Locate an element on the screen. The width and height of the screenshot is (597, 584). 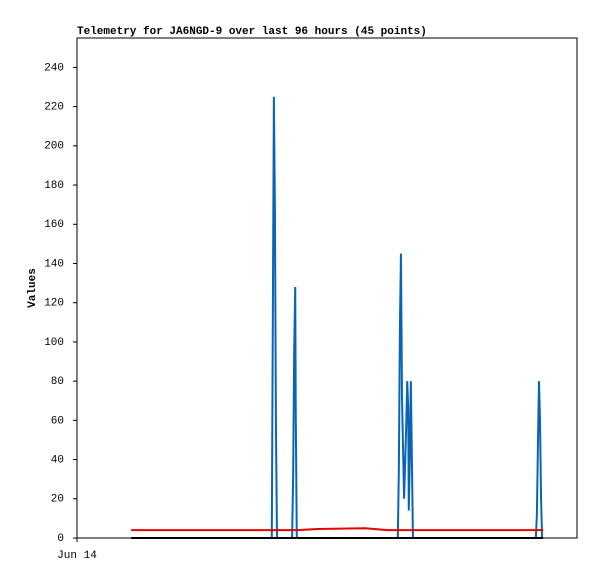
y-tick-label: 240 is located at coordinates (54, 68).